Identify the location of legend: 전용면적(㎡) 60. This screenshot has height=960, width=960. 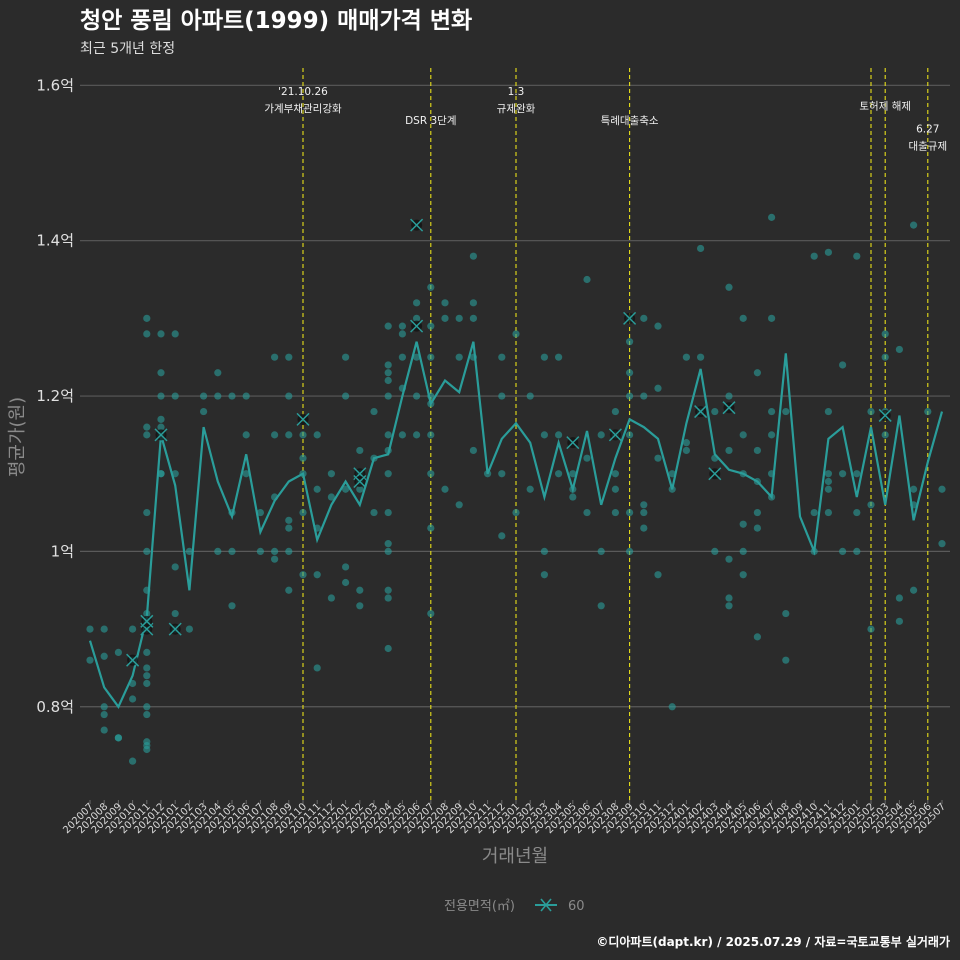
(514, 906).